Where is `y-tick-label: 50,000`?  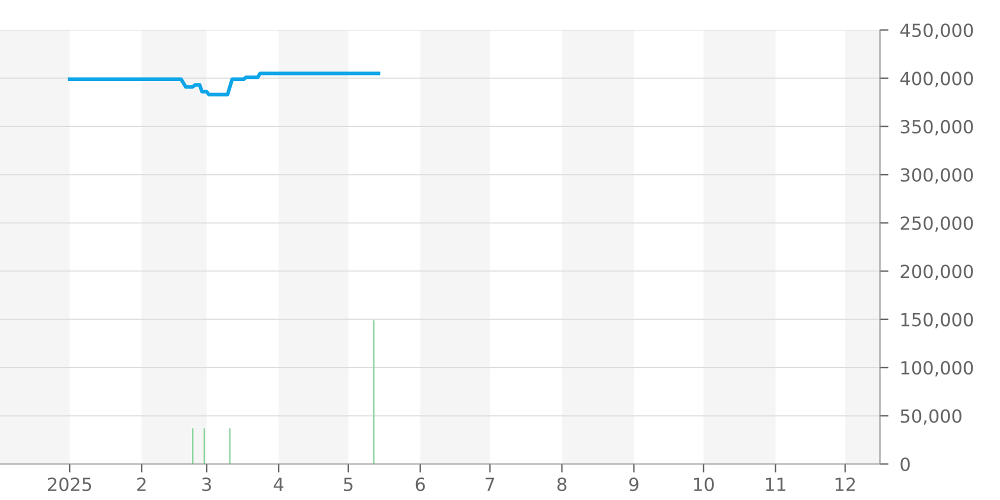
y-tick-label: 50,000 is located at coordinates (931, 417).